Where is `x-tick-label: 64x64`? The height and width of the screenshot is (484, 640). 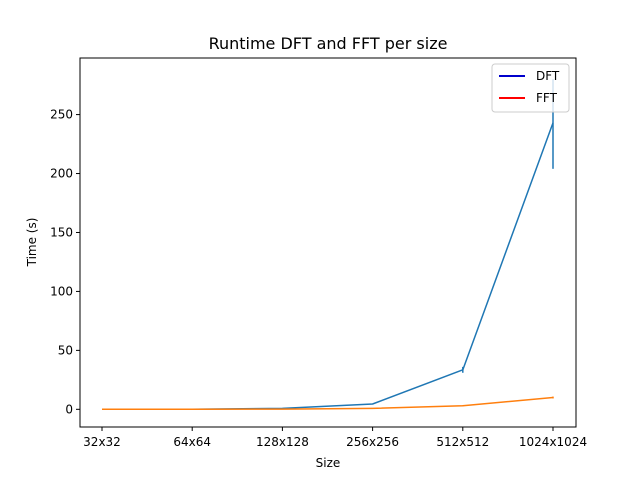 x-tick-label: 64x64 is located at coordinates (192, 442).